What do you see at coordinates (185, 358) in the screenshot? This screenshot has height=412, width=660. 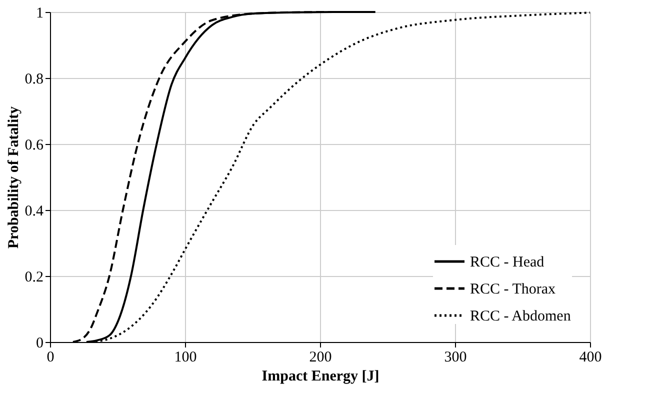 I see `x-tick-label: 100` at bounding box center [185, 358].